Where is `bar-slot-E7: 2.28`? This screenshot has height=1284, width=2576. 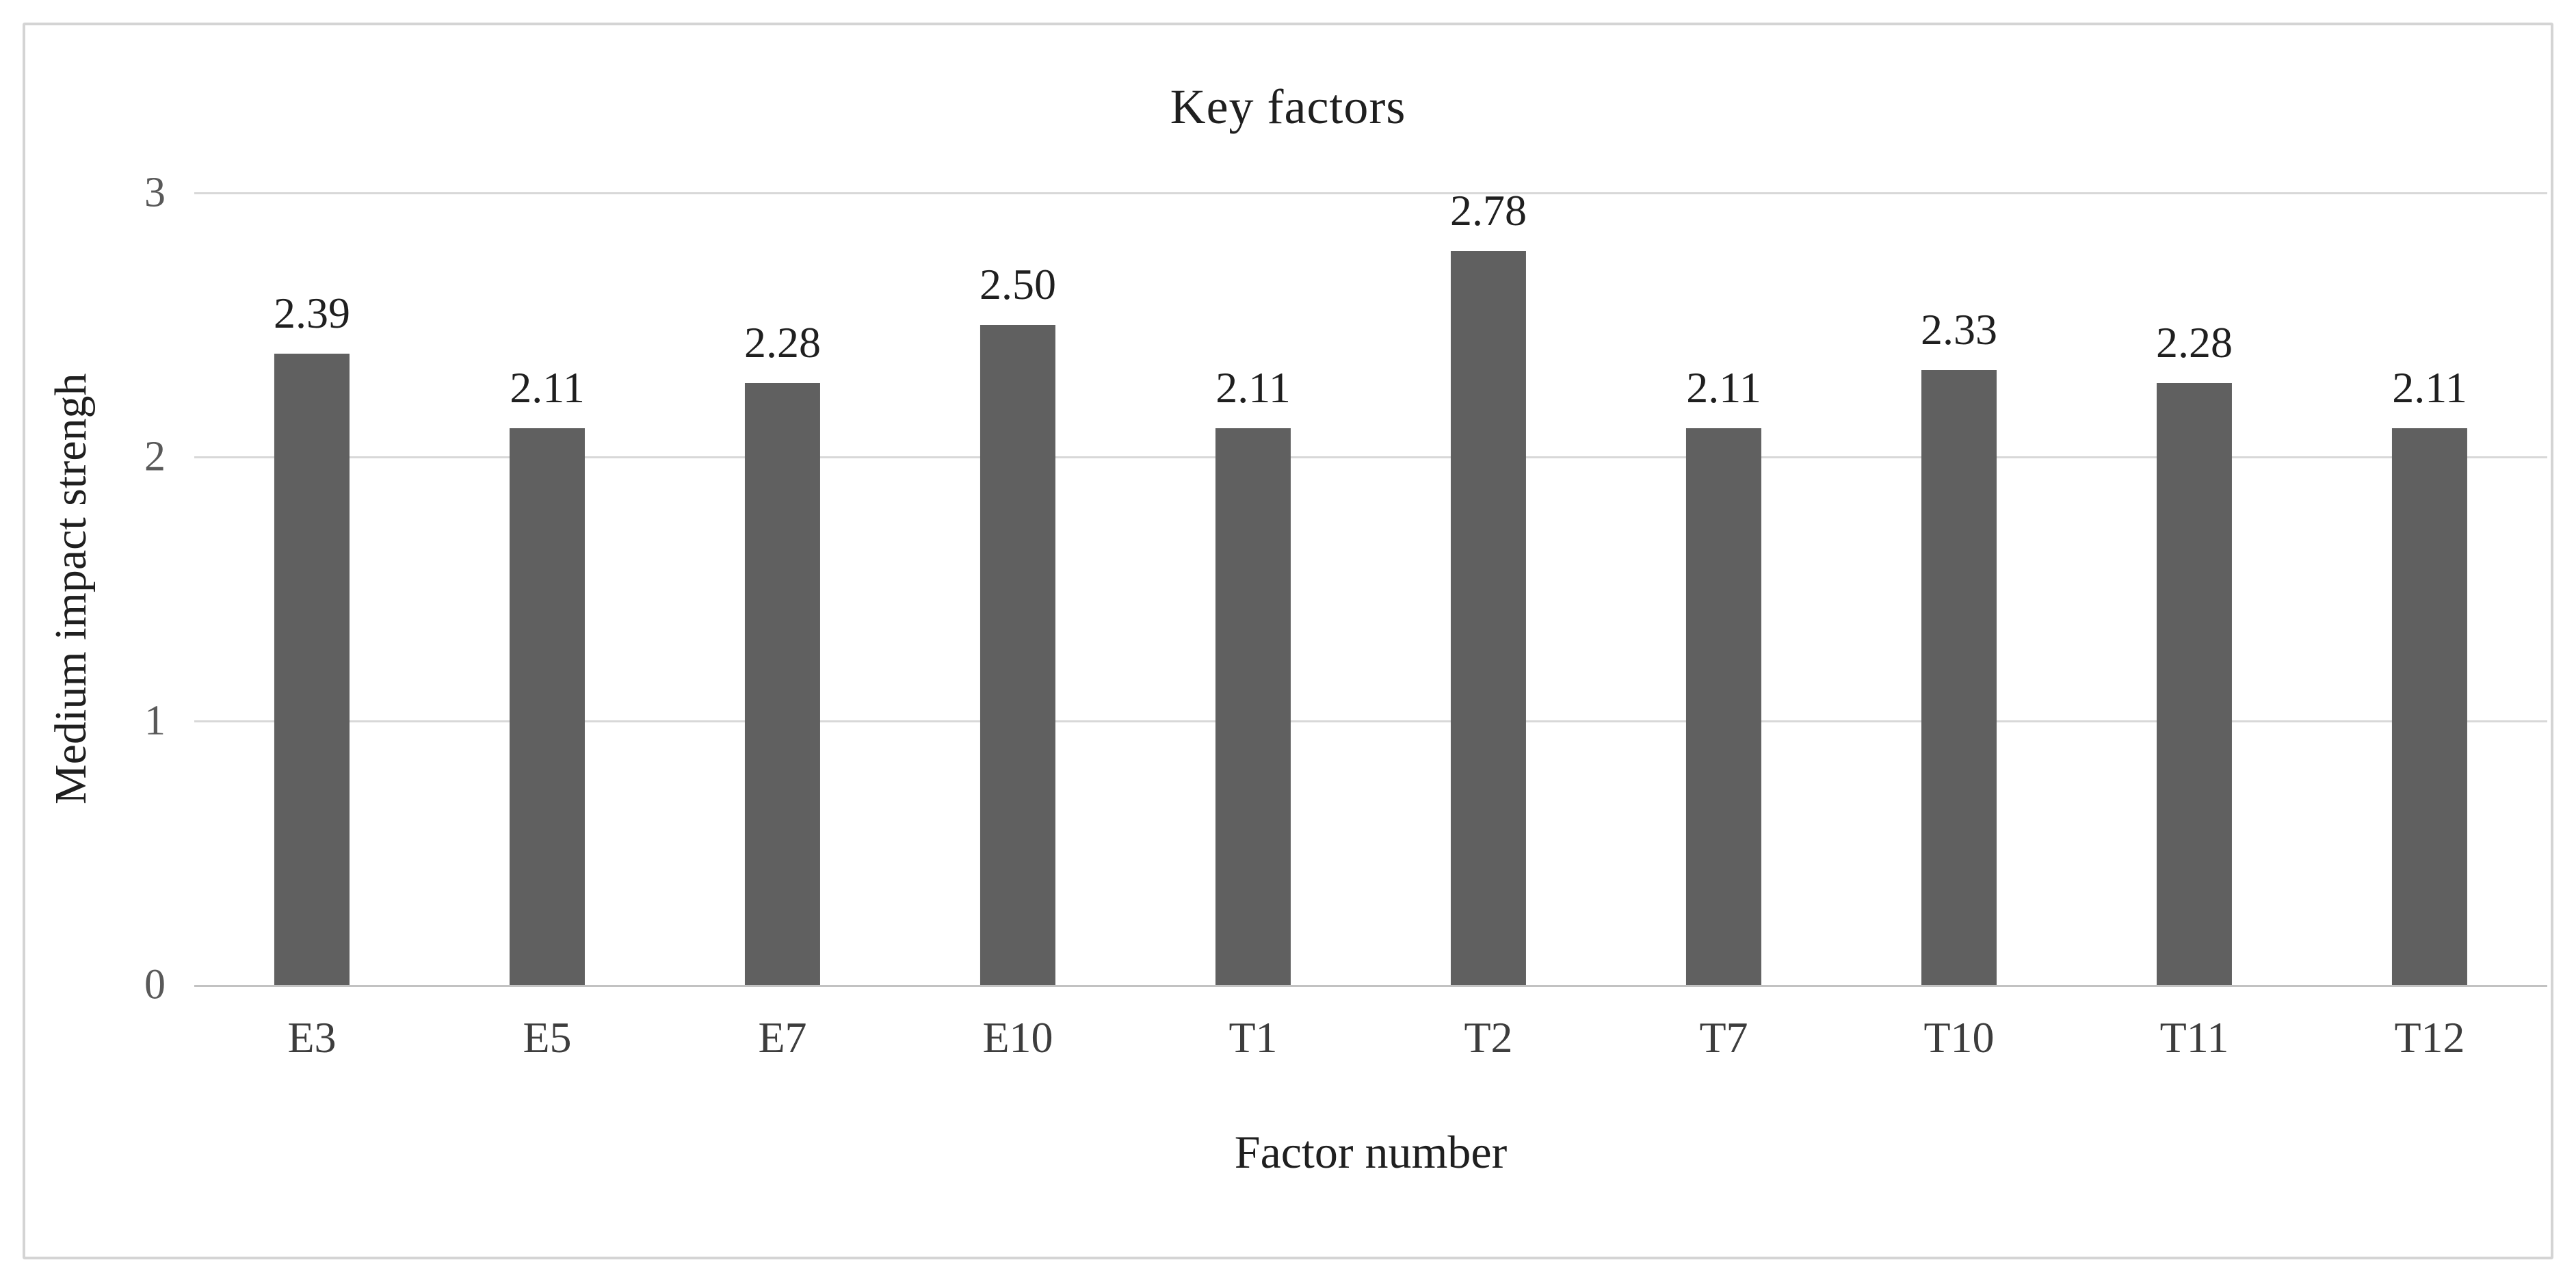
bar-slot-E7: 2.28 is located at coordinates (782, 589).